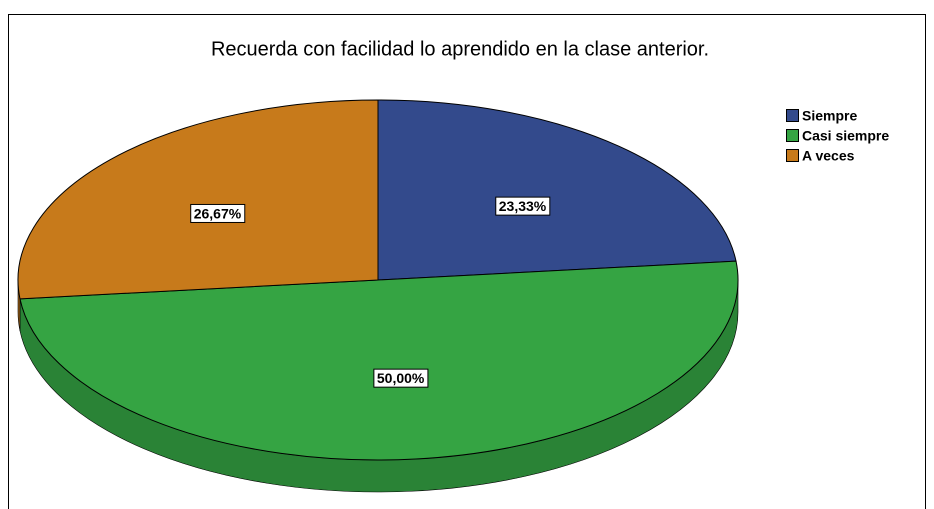 Image resolution: width=934 pixels, height=509 pixels. I want to click on data-label-text: 50,00%, so click(401, 378).